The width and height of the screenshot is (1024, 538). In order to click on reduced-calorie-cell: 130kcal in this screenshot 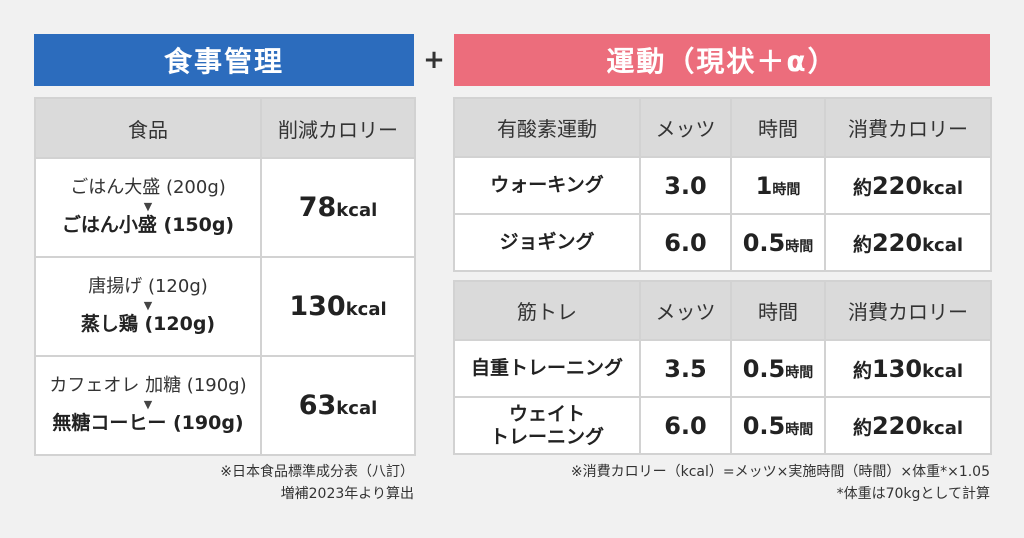, I will do `click(338, 306)`.